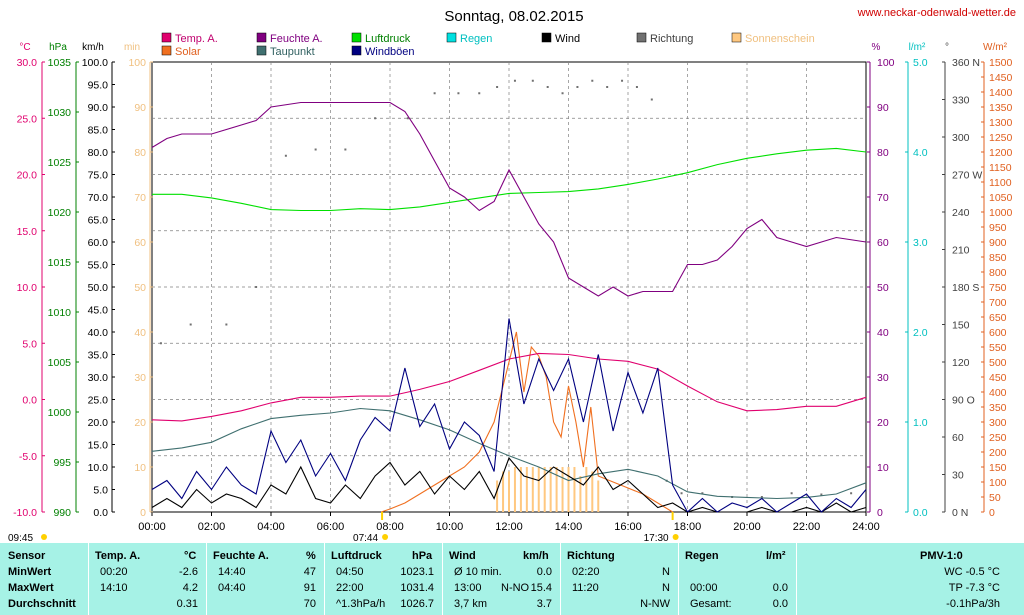  Describe the element at coordinates (920, 423) in the screenshot. I see `tick-label-rain_lm2: 1.0` at that location.